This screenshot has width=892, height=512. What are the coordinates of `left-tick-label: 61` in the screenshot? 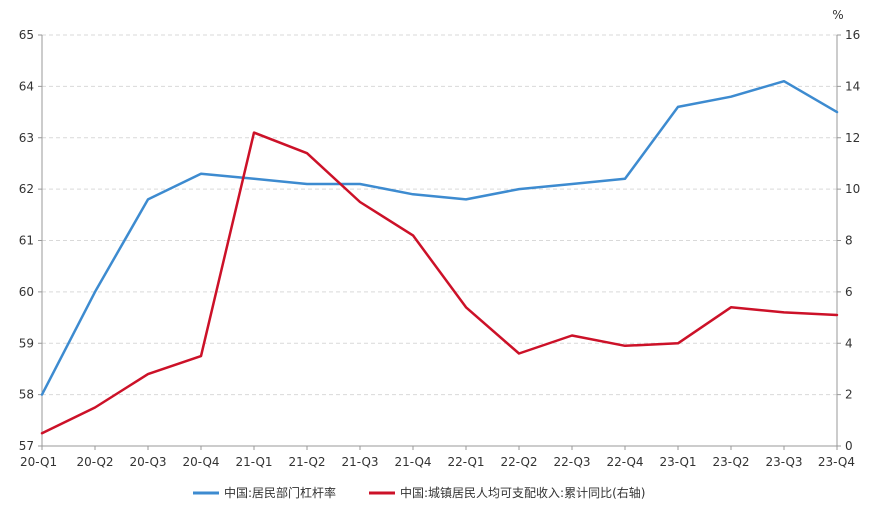 It's located at (26, 241).